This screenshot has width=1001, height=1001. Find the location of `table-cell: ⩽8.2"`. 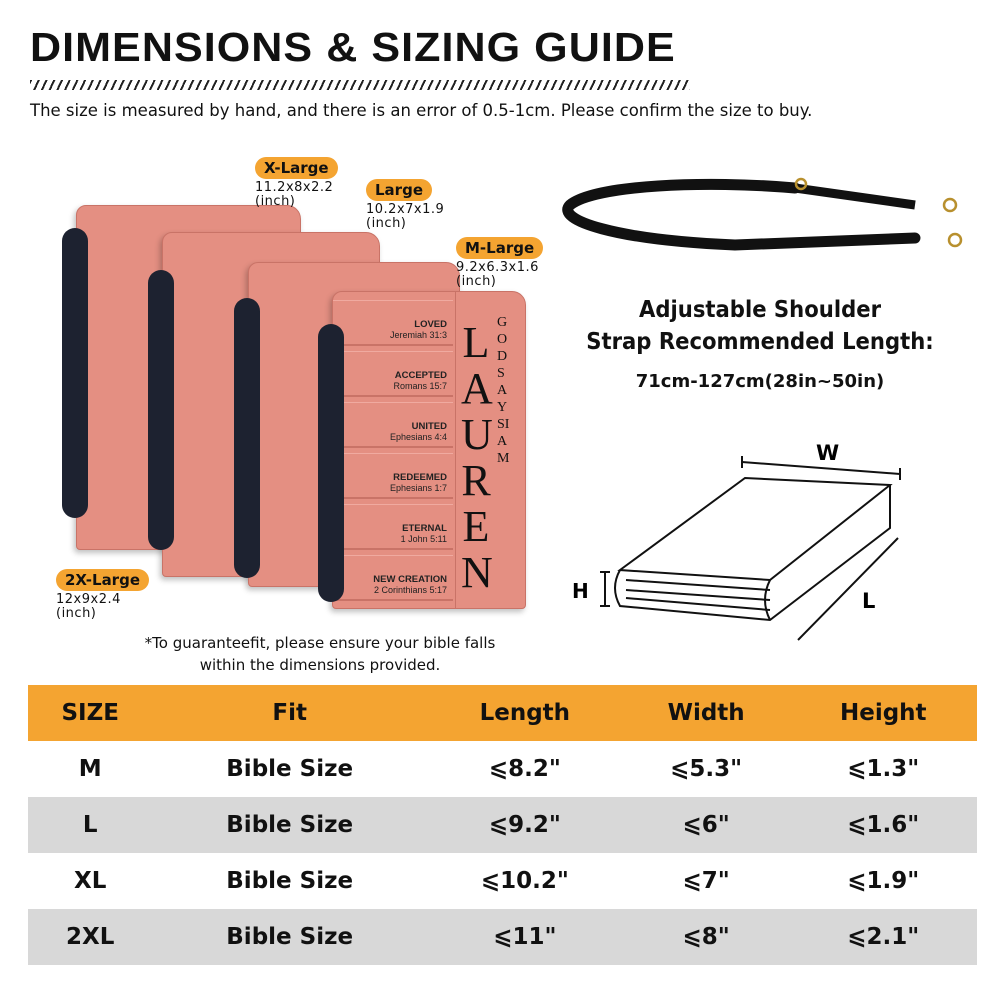

table-cell: ⩽8.2" is located at coordinates (524, 769).